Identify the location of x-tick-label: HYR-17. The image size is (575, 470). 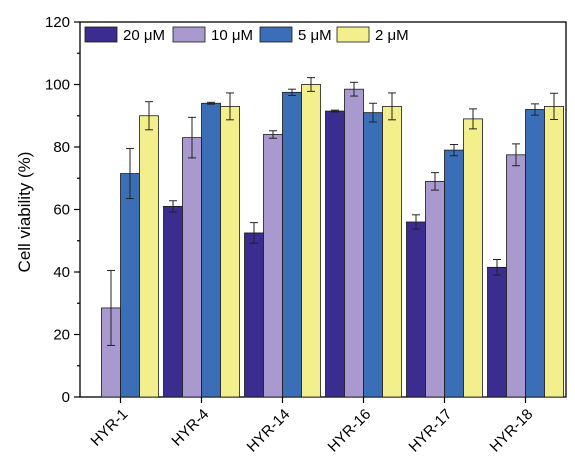
(431, 431).